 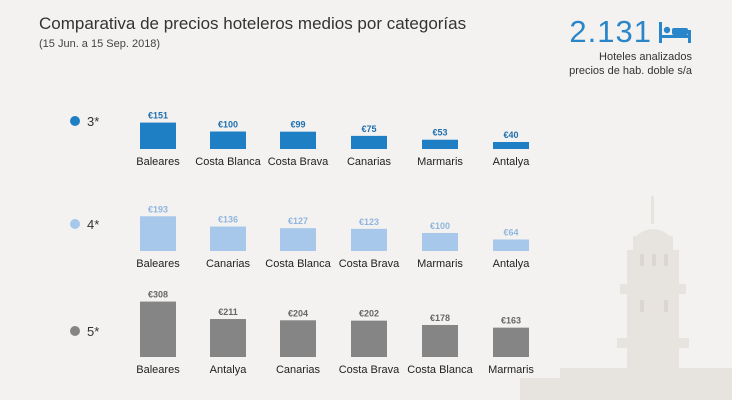 I want to click on data-label: €202, so click(x=369, y=314).